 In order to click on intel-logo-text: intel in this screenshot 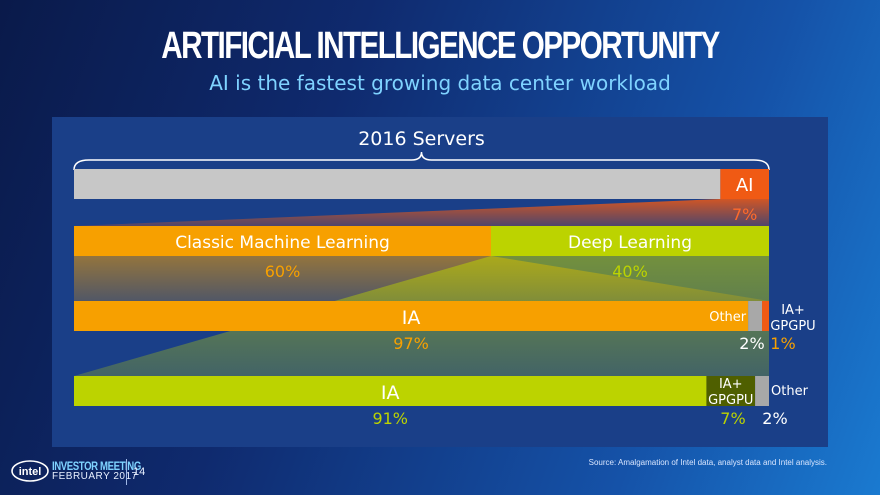, I will do `click(30, 472)`.